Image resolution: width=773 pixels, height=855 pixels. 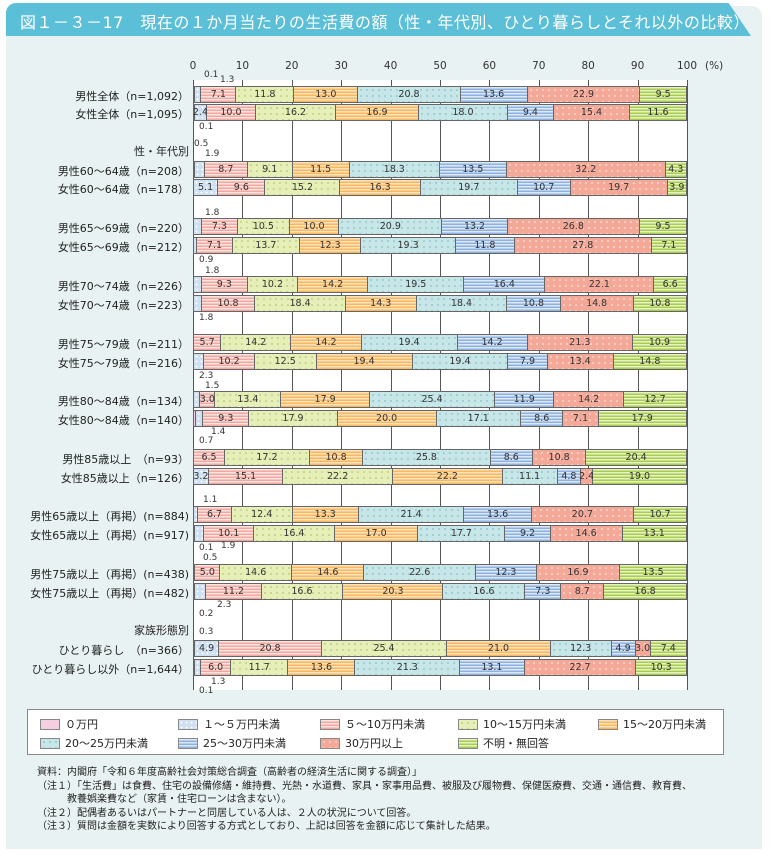 What do you see at coordinates (669, 648) in the screenshot?
I see `bar-segment: 7.4` at bounding box center [669, 648].